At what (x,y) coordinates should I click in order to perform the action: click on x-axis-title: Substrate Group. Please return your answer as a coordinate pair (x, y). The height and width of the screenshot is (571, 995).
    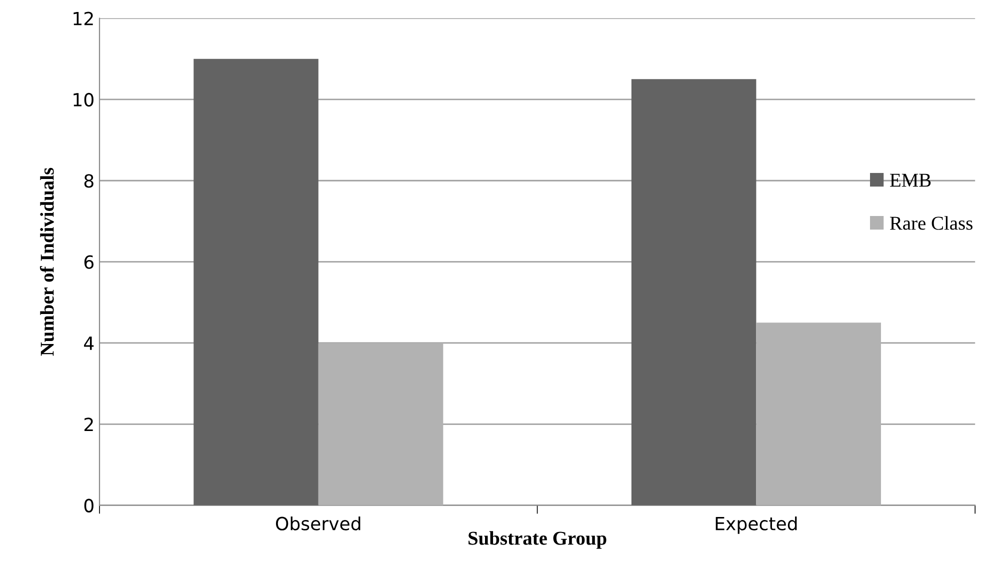
    Looking at the image, I should click on (537, 540).